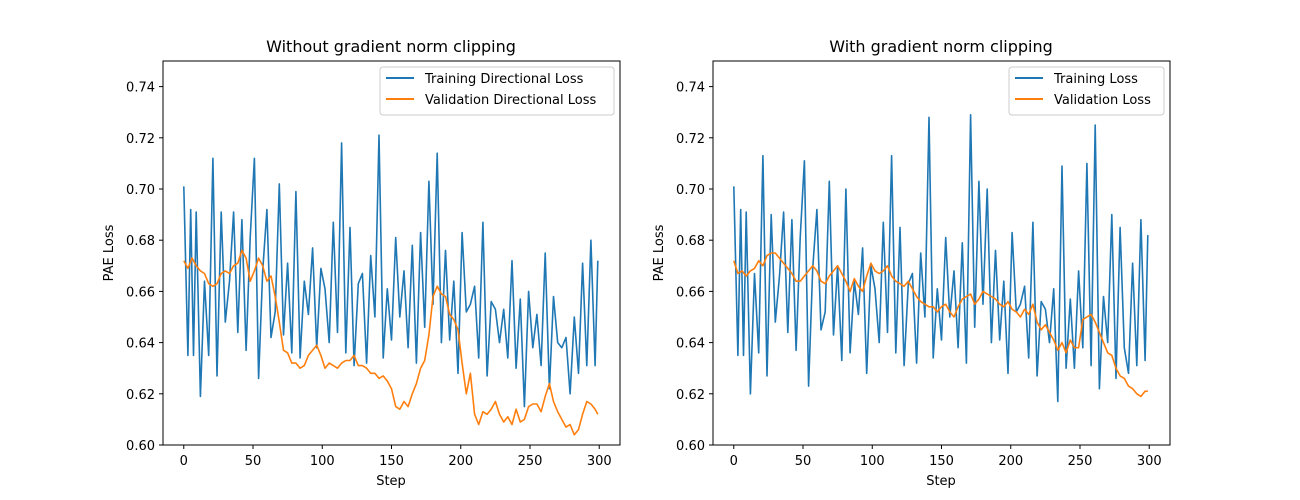 The height and width of the screenshot is (500, 1300). I want to click on legend-label: Validation Loss, so click(1102, 100).